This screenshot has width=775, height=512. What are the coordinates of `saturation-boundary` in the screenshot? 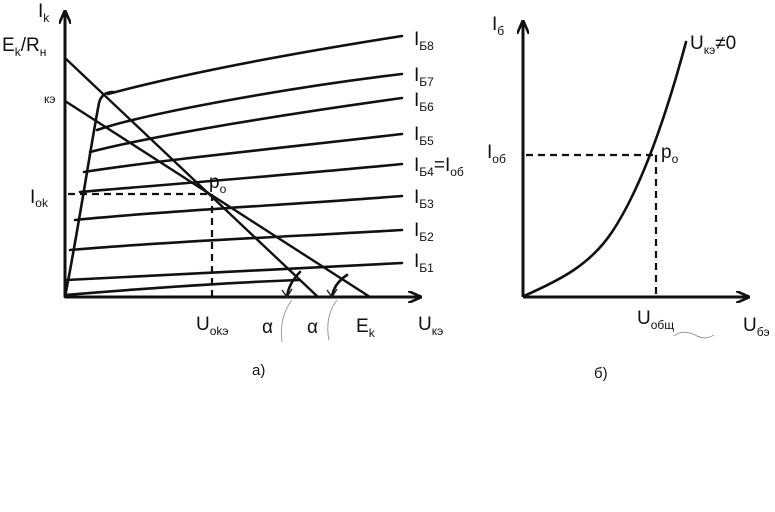 It's located at (89, 194).